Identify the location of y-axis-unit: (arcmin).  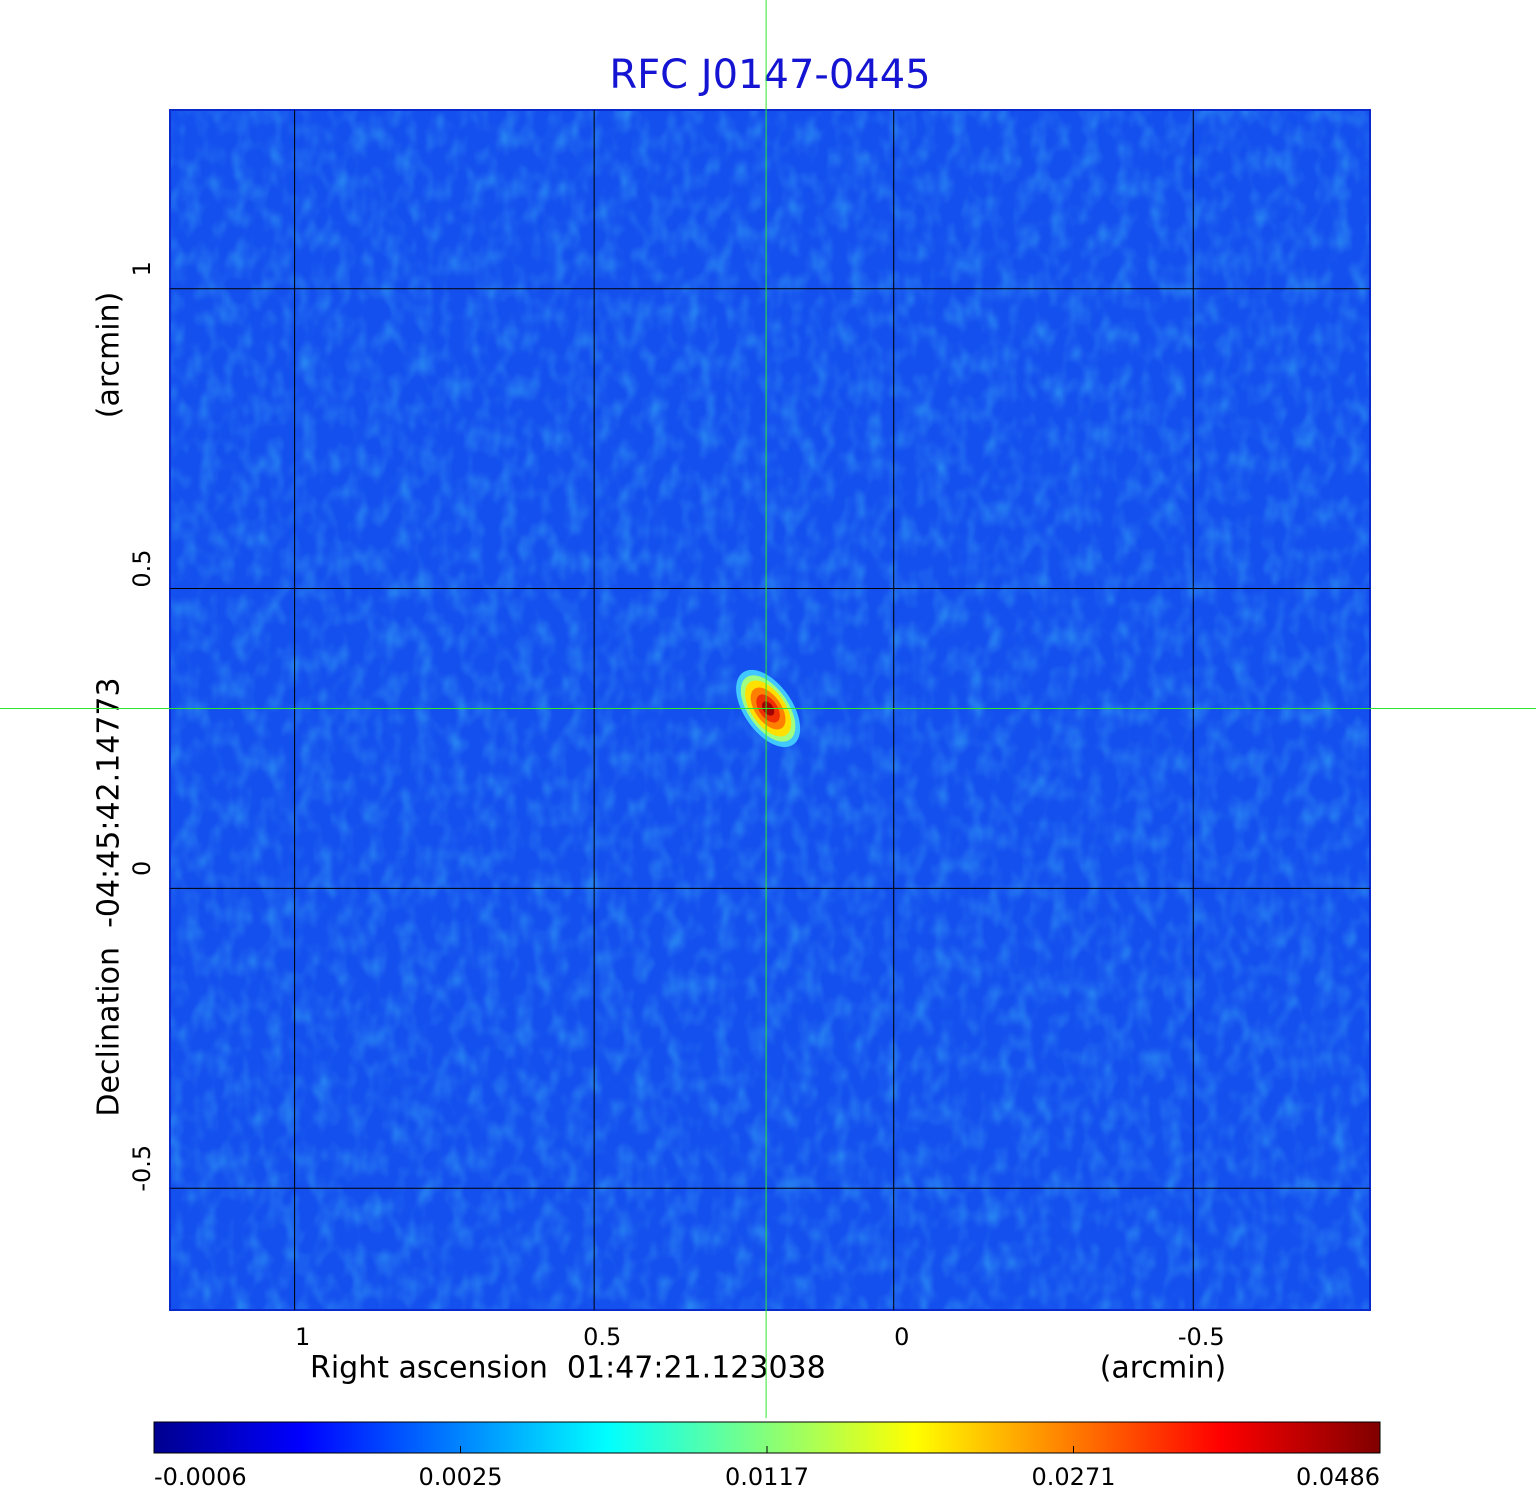
(109, 355).